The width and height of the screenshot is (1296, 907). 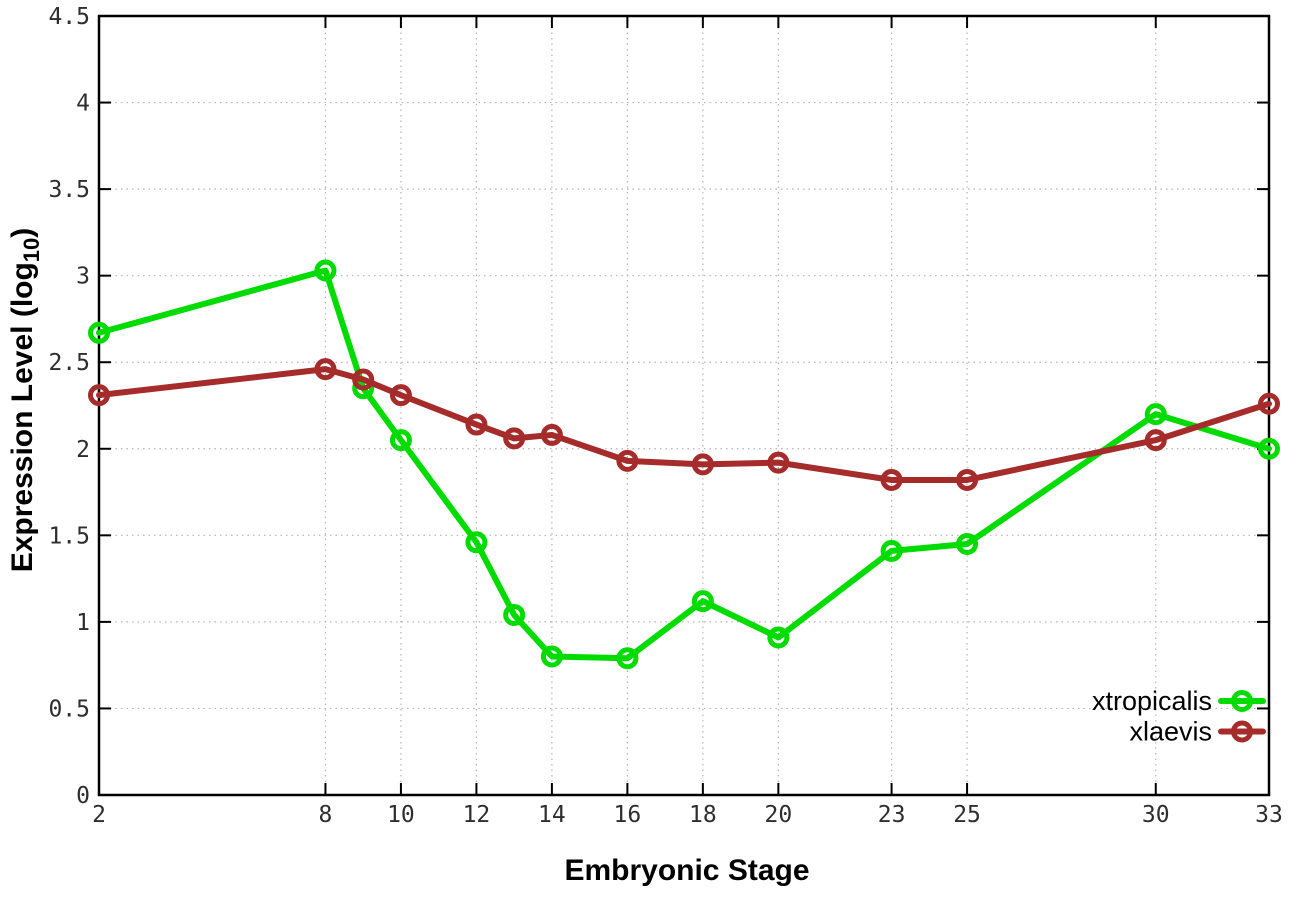 What do you see at coordinates (703, 815) in the screenshot?
I see `x-tick-label: 18` at bounding box center [703, 815].